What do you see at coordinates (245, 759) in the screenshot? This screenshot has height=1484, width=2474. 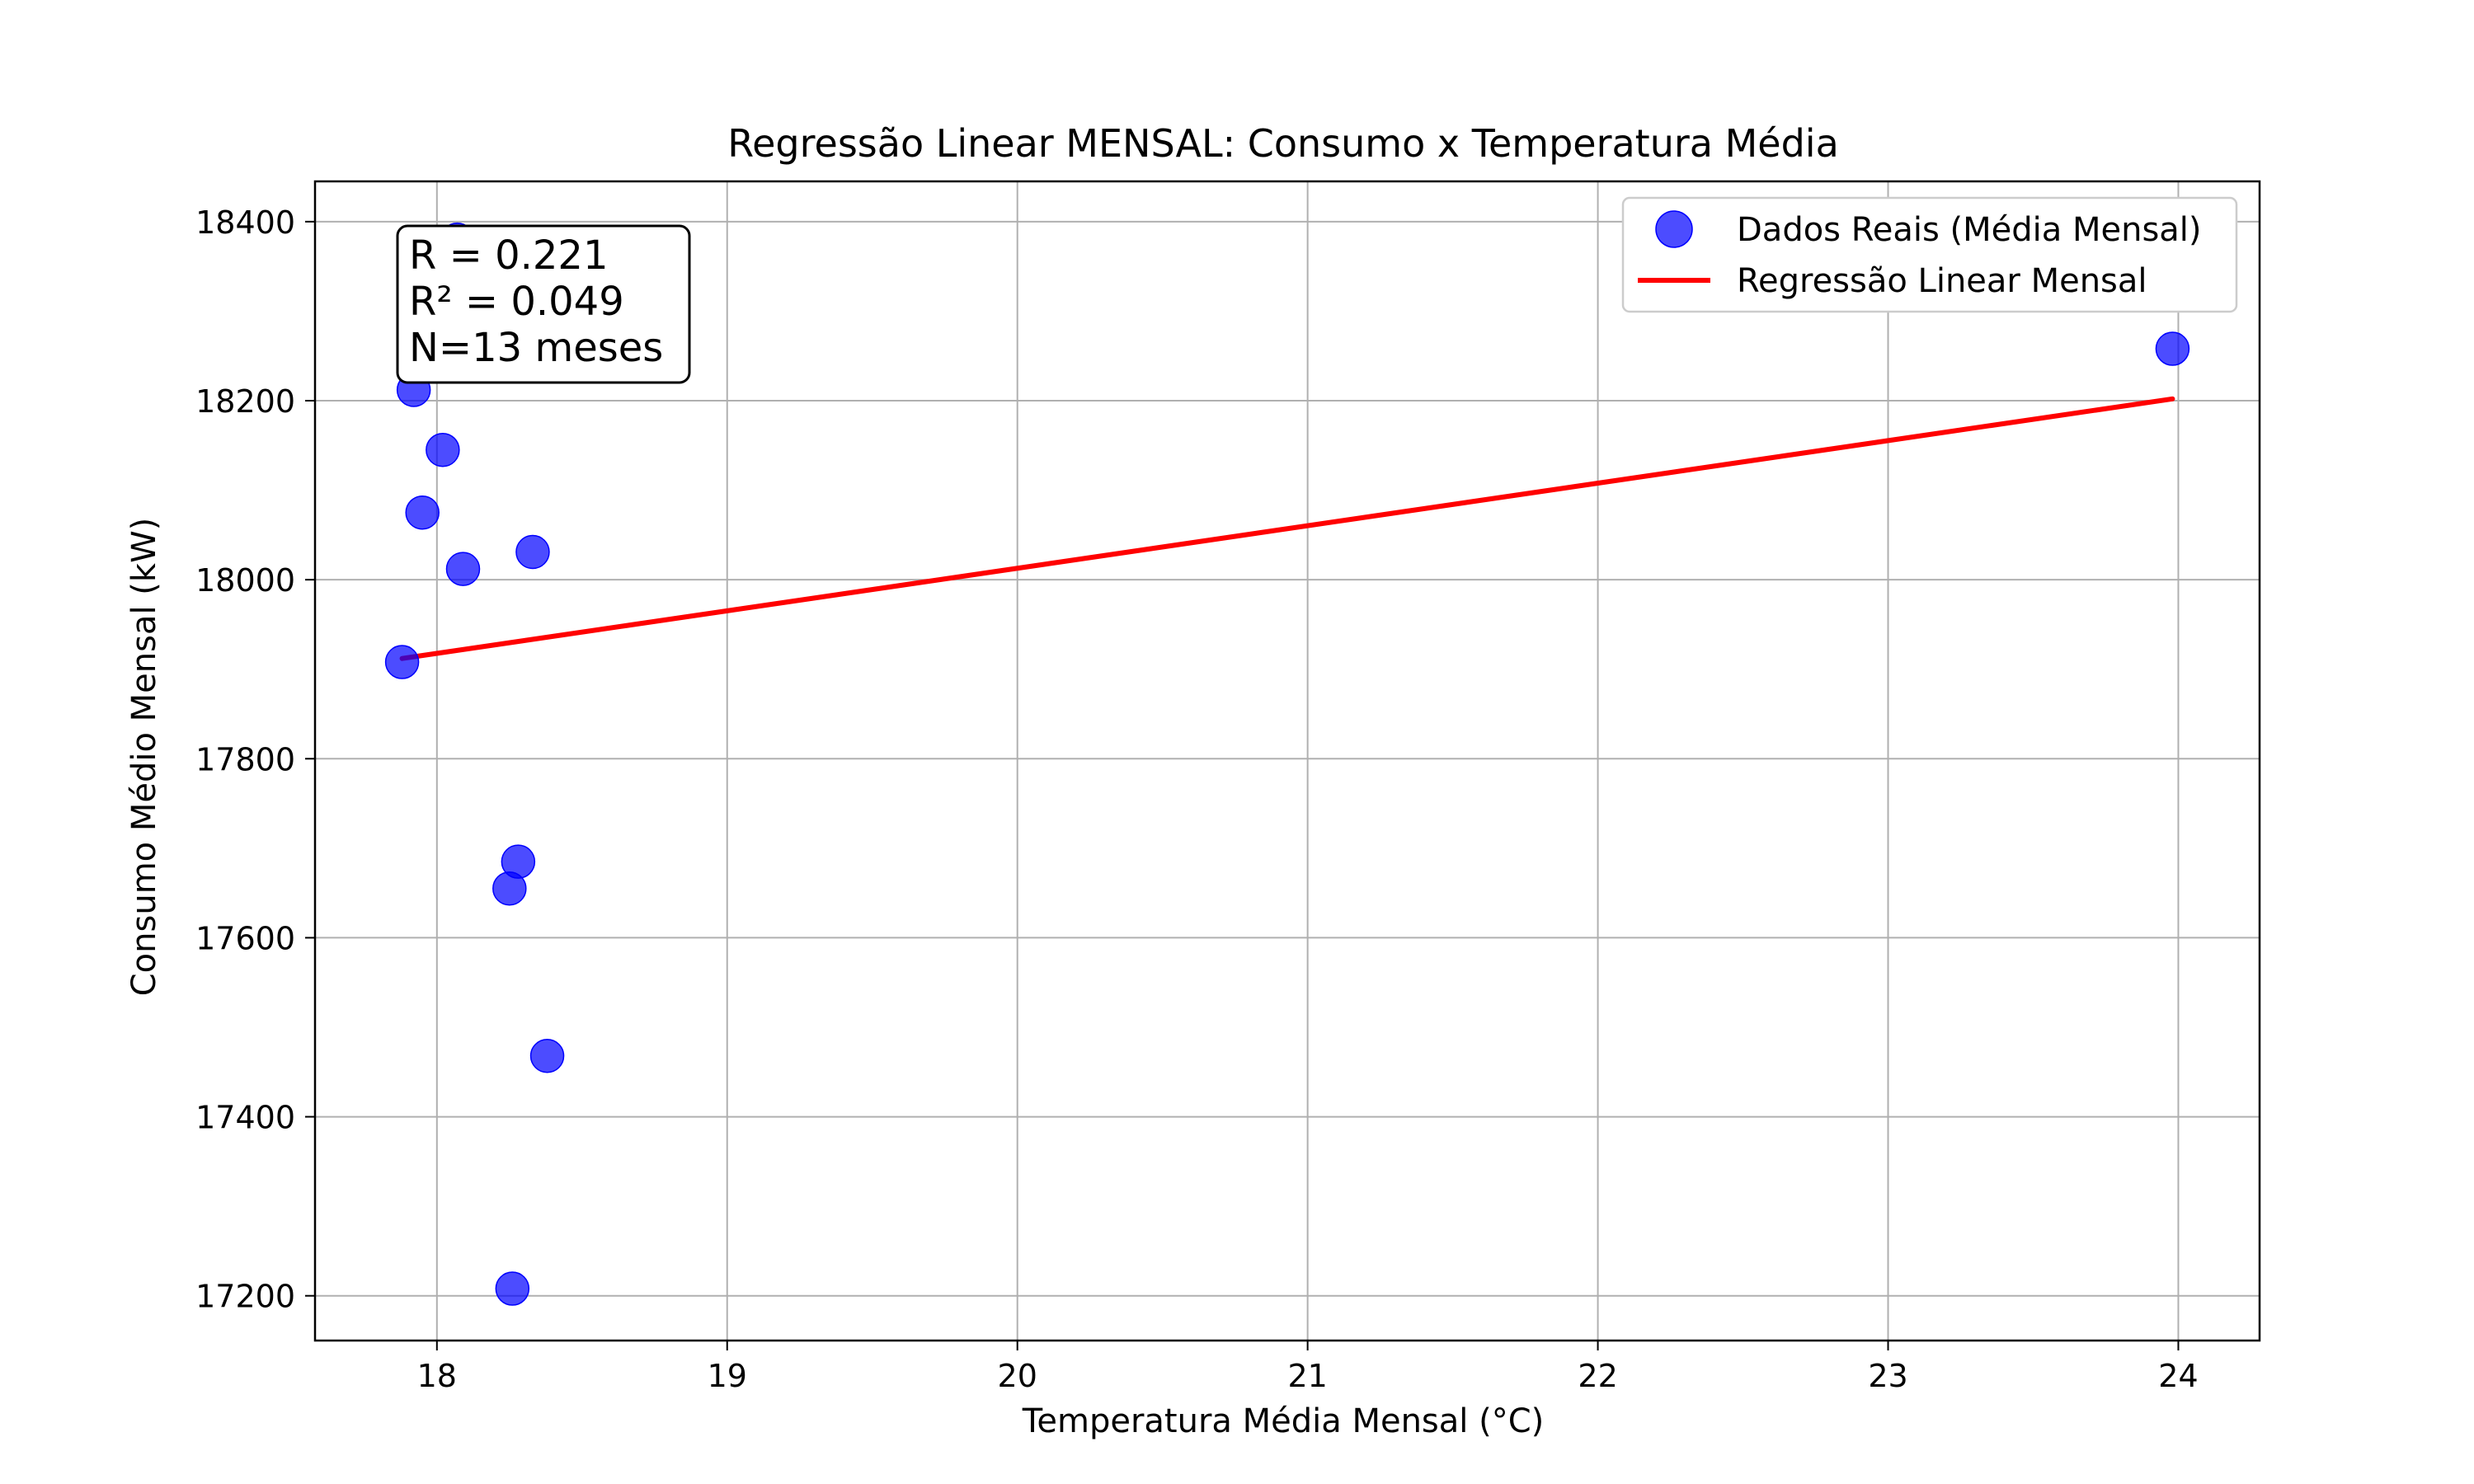 I see `y-tick-label: 17800` at bounding box center [245, 759].